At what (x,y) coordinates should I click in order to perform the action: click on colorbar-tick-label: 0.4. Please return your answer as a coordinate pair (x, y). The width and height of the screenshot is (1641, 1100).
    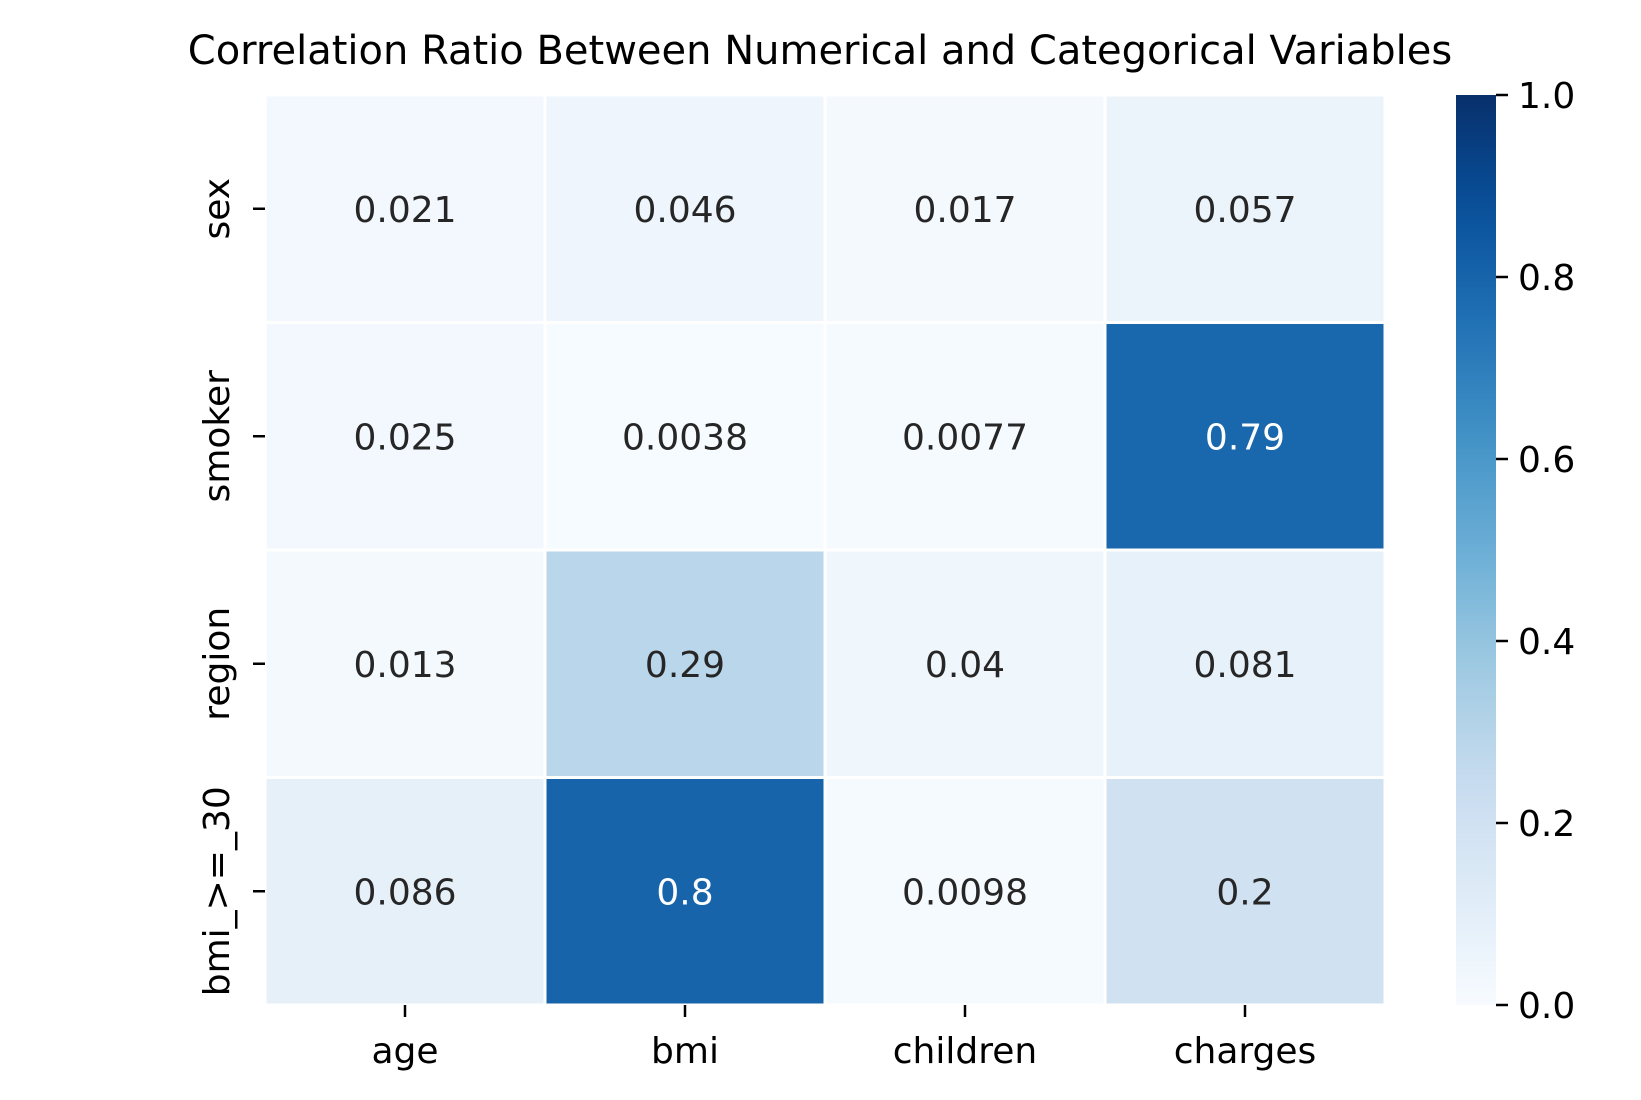
    Looking at the image, I should click on (1546, 642).